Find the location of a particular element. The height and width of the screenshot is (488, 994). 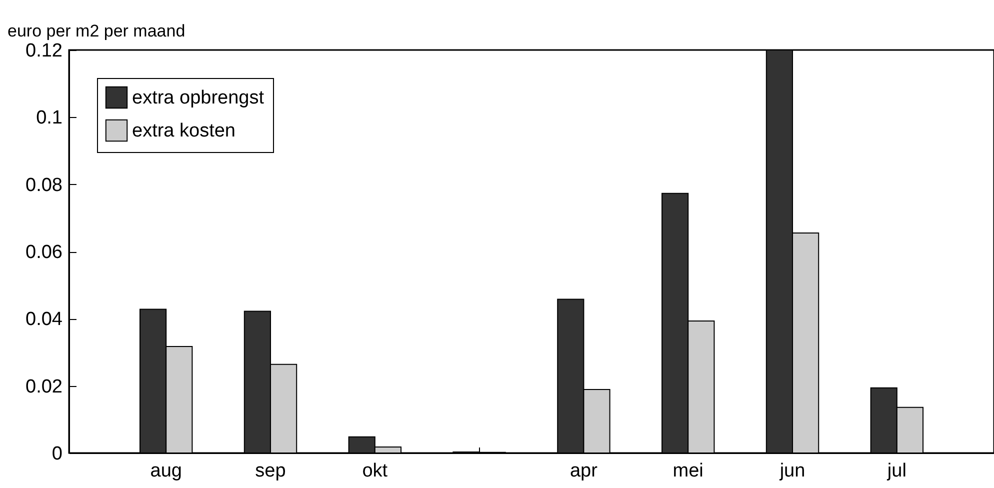

x-tick-label: sep is located at coordinates (270, 471).